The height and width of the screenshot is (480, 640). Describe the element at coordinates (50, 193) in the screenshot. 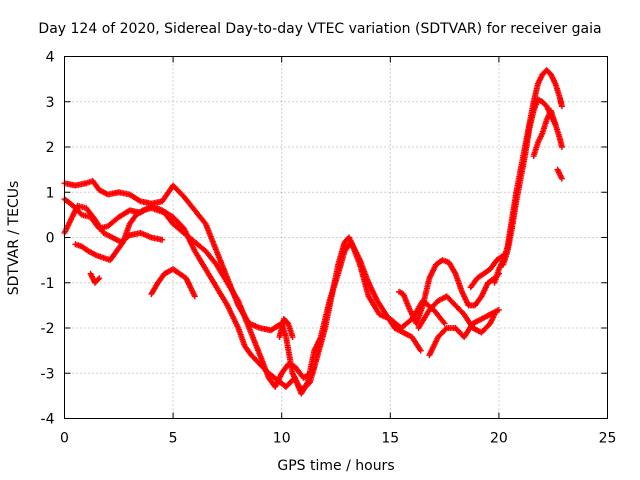

I see `y-tick-label: 1` at that location.